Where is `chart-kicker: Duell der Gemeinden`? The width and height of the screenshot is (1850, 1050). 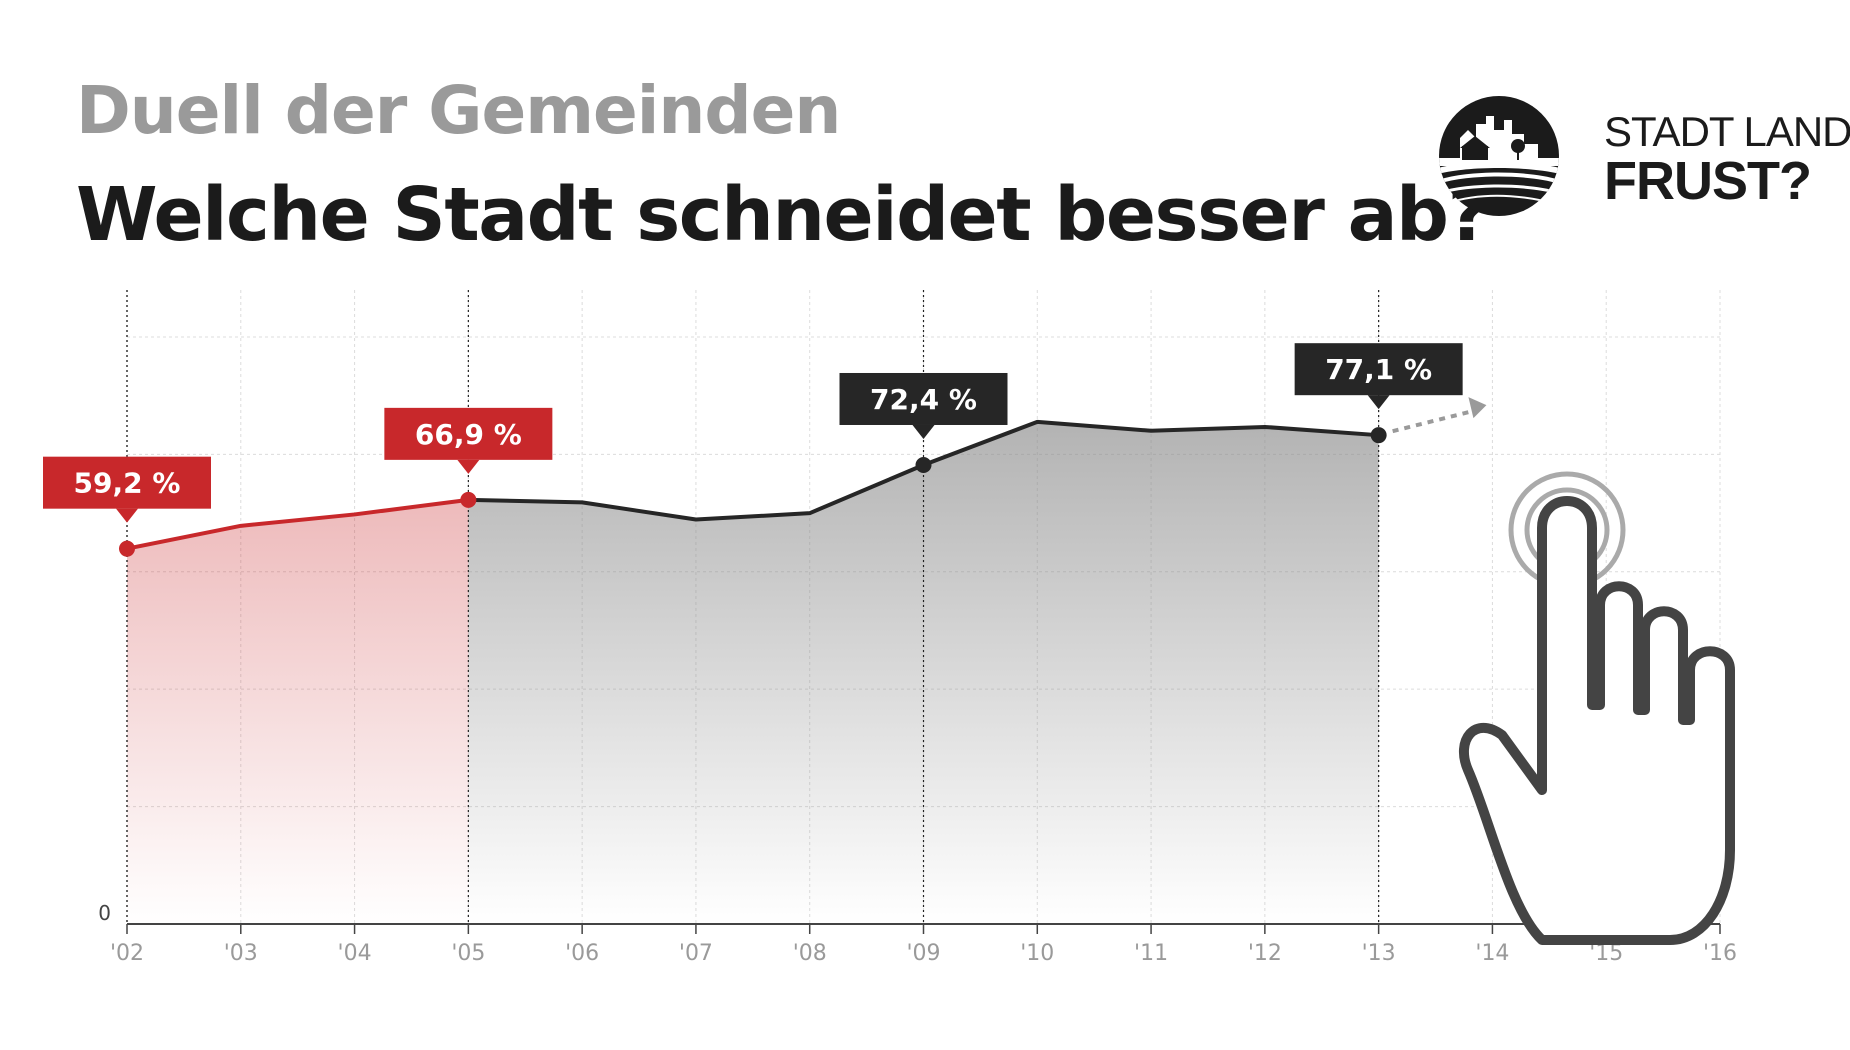
chart-kicker: Duell der Gemeinden is located at coordinates (458, 110).